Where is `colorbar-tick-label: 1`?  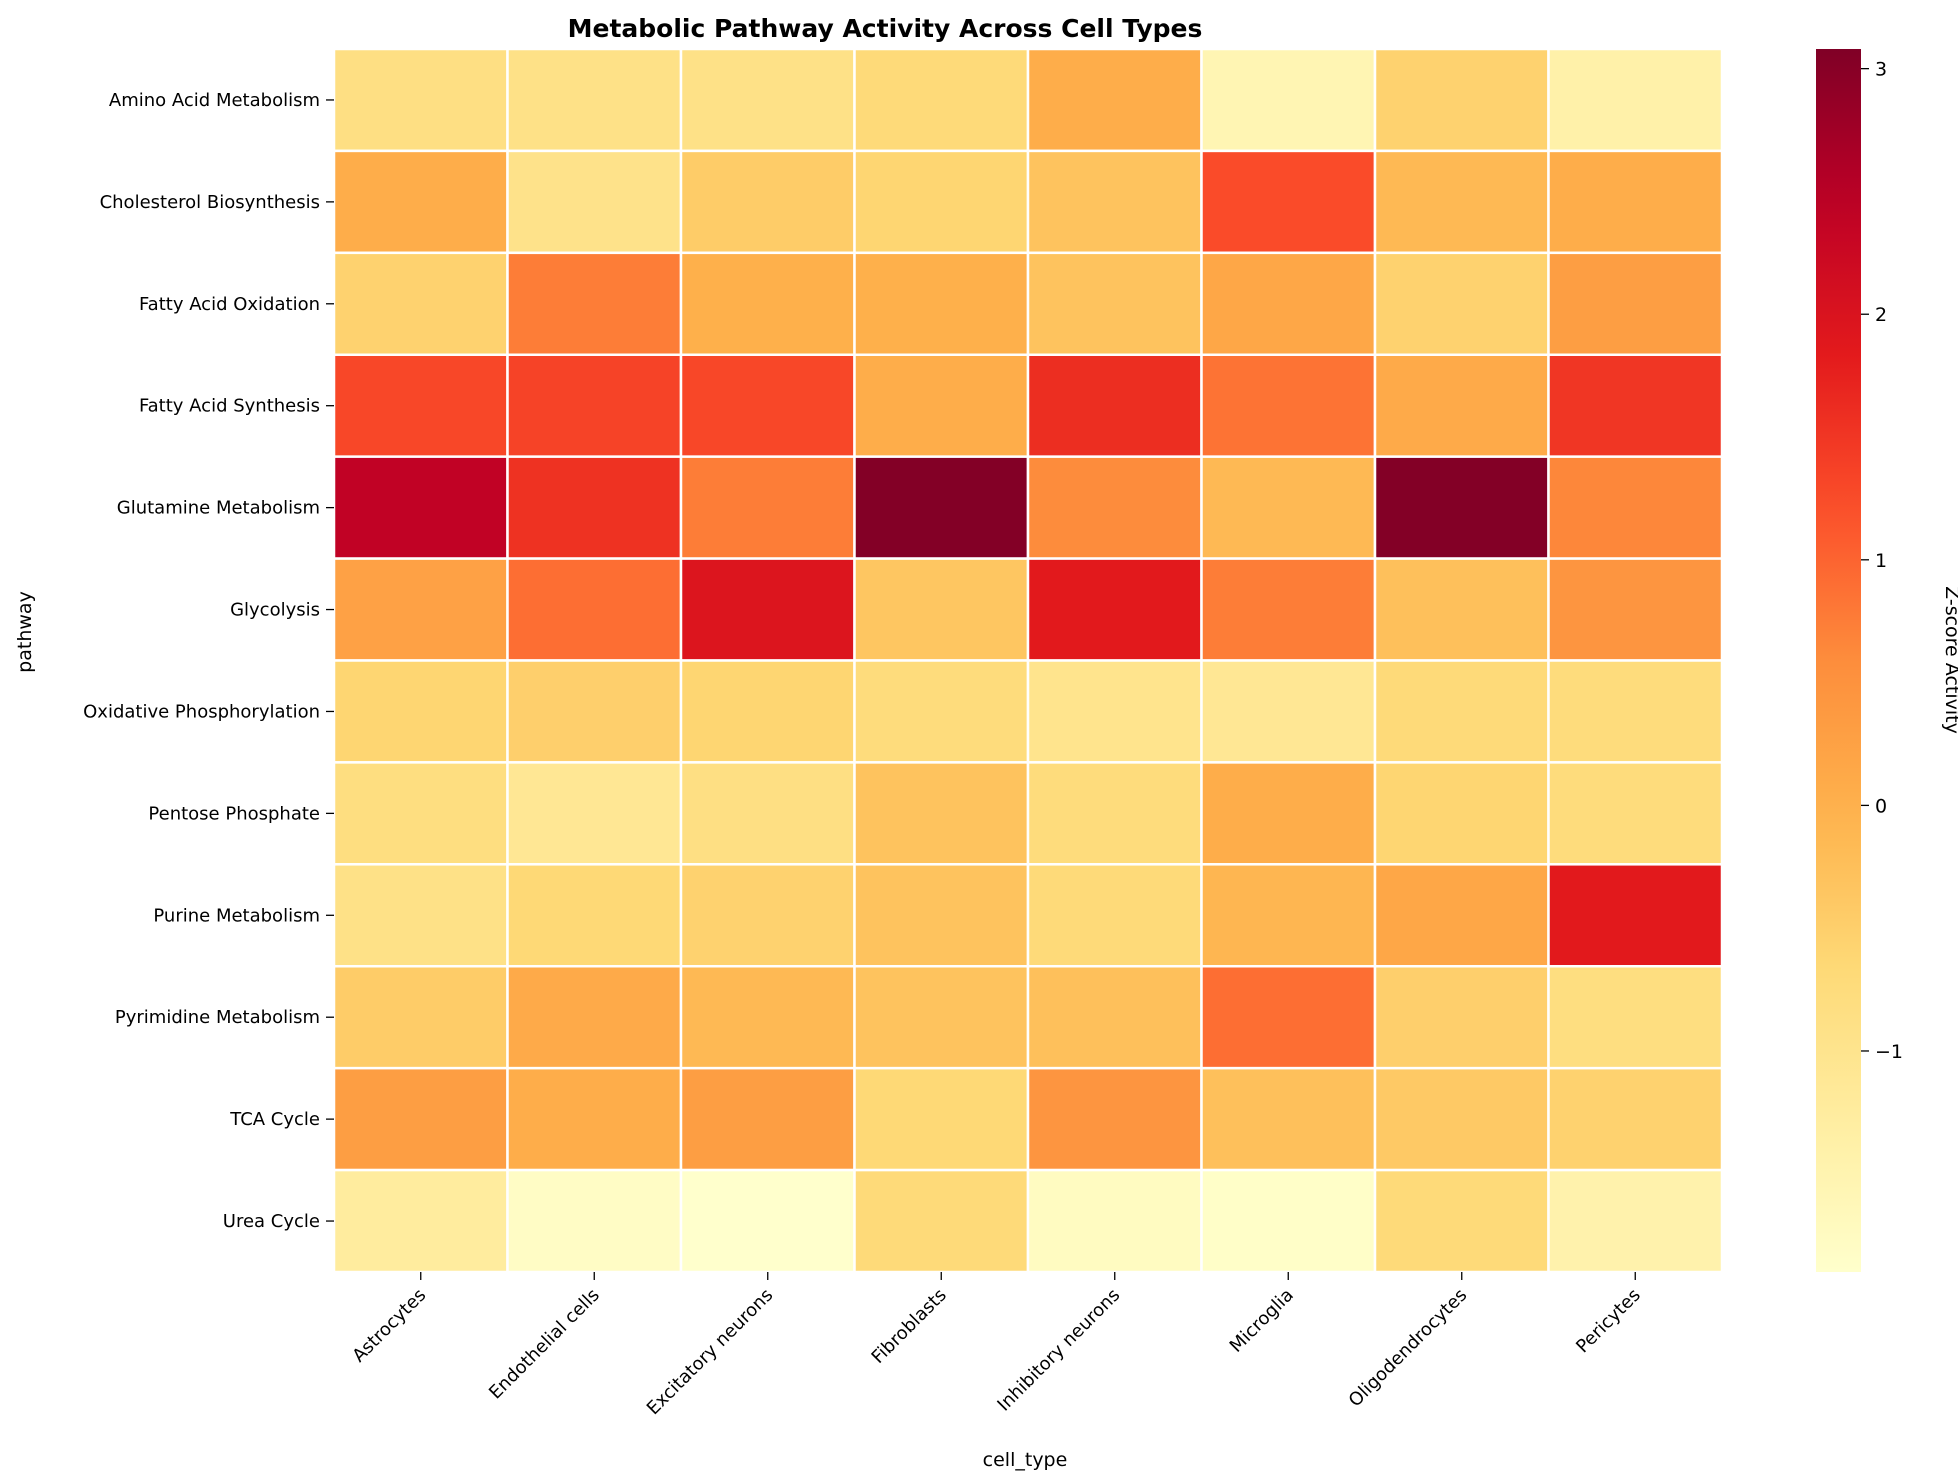
colorbar-tick-label: 1 is located at coordinates (1881, 561).